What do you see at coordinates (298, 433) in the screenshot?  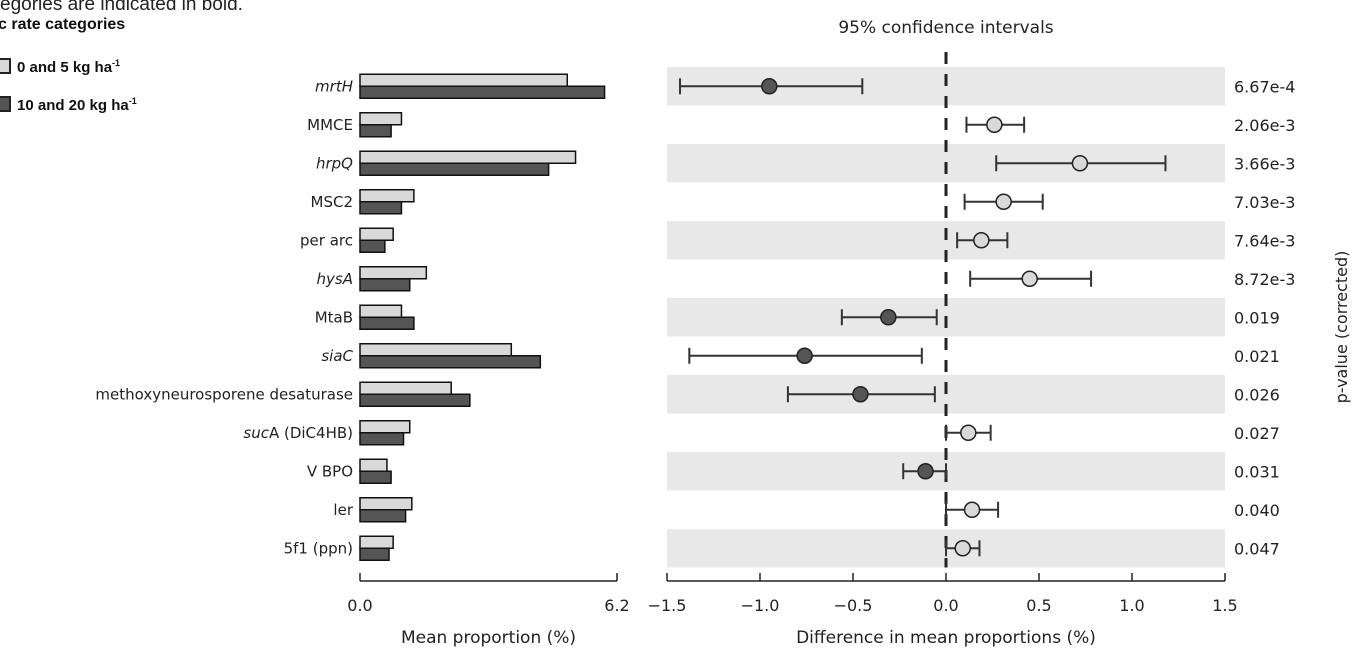 I see `category-label-9: sucA (DiC4HB)` at bounding box center [298, 433].